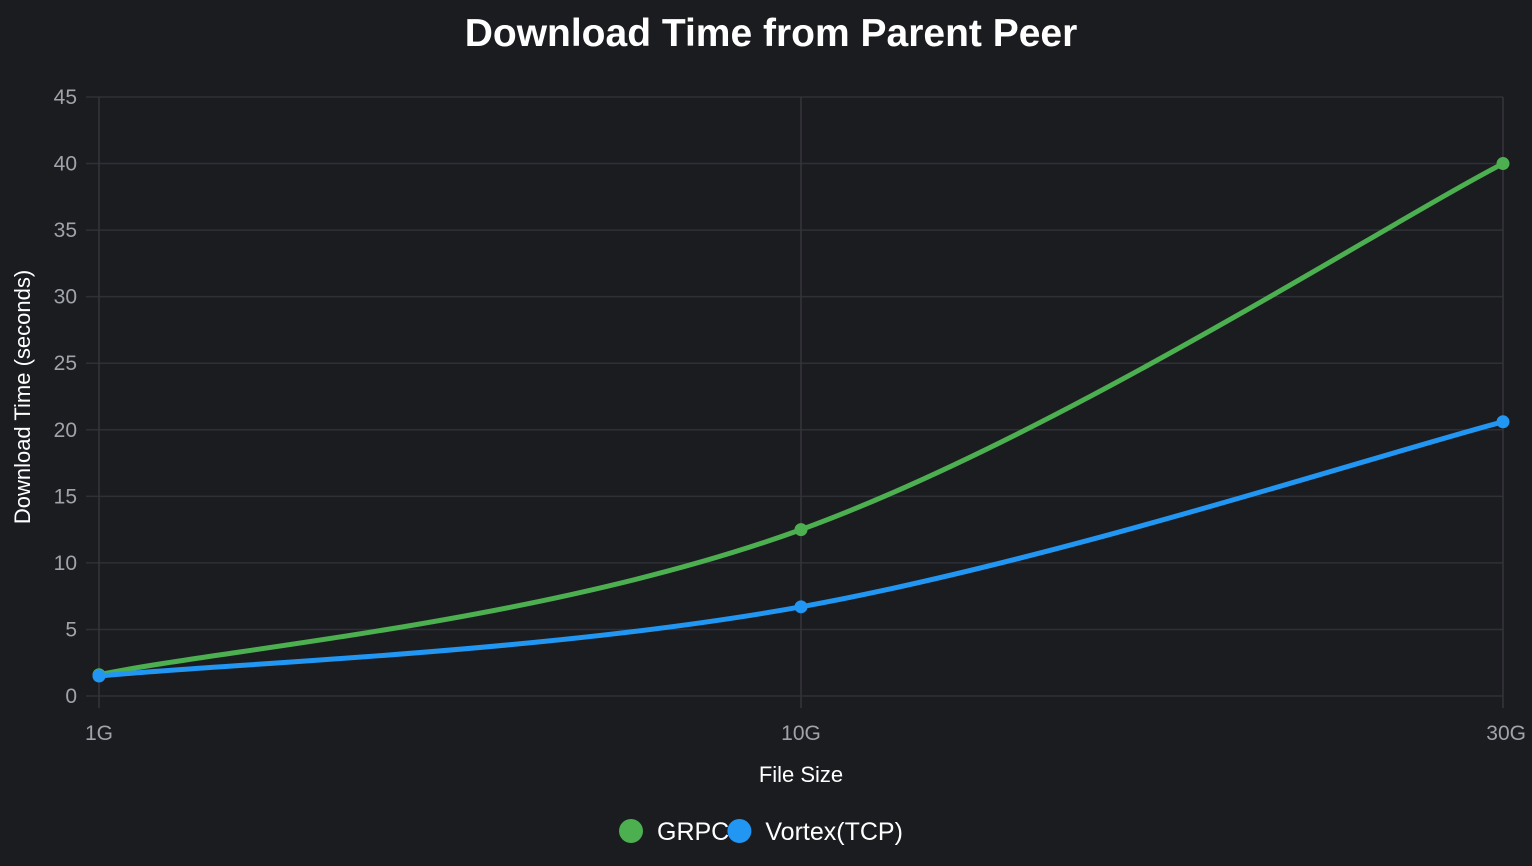  Describe the element at coordinates (801, 774) in the screenshot. I see `x-axis-label: File Size` at that location.